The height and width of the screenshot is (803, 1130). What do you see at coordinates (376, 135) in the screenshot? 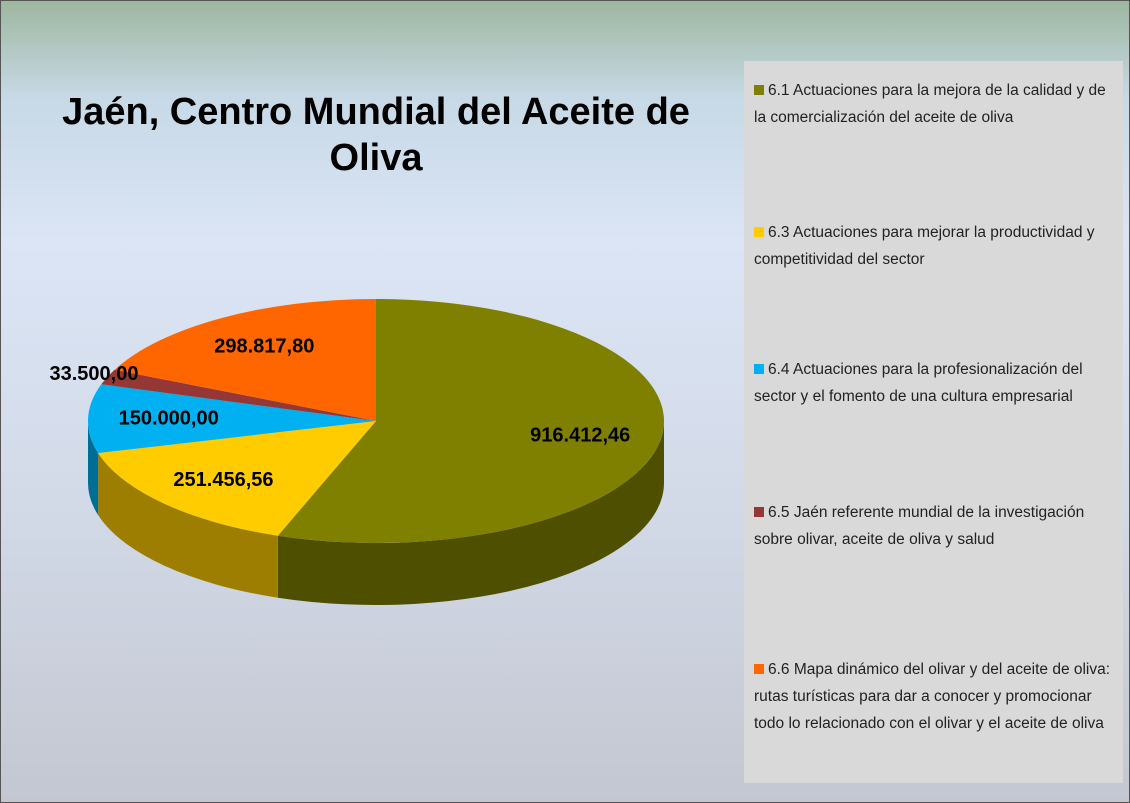
I see `chart-title: Jaén, Centro Mundial del Aceite de Oliva` at bounding box center [376, 135].